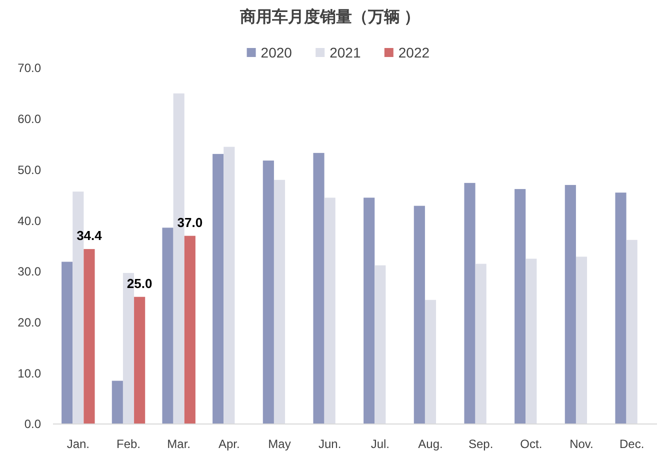 This screenshot has height=461, width=660. What do you see at coordinates (330, 444) in the screenshot?
I see `x-tick-label: Jun.` at bounding box center [330, 444].